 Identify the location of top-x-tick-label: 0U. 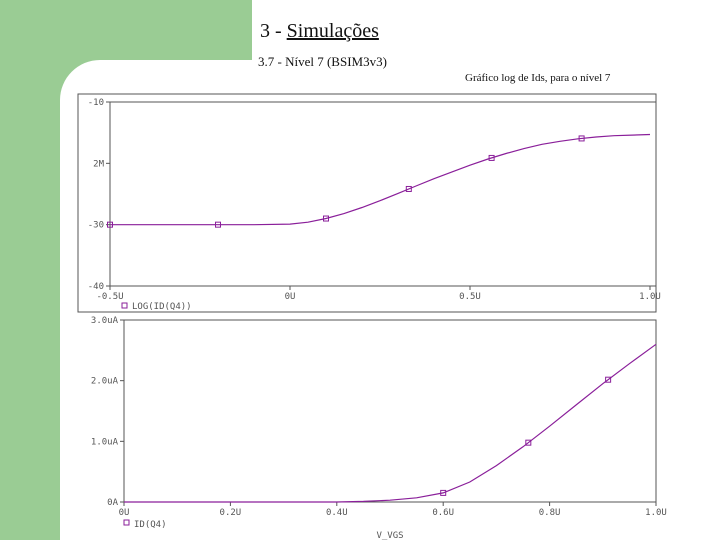
(290, 297).